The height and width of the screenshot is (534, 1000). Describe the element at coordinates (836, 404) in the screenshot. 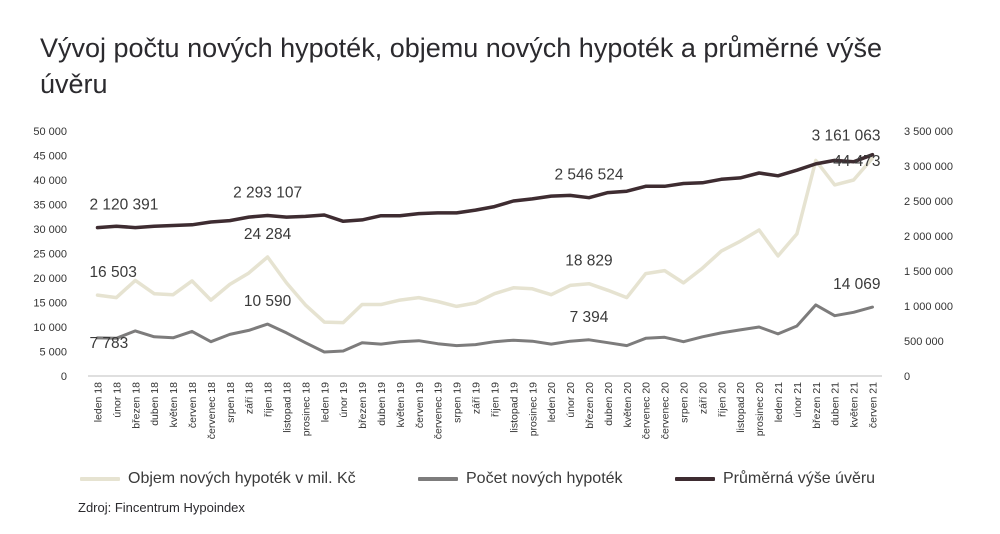

I see `x-axis-tick-label: duben 21` at that location.